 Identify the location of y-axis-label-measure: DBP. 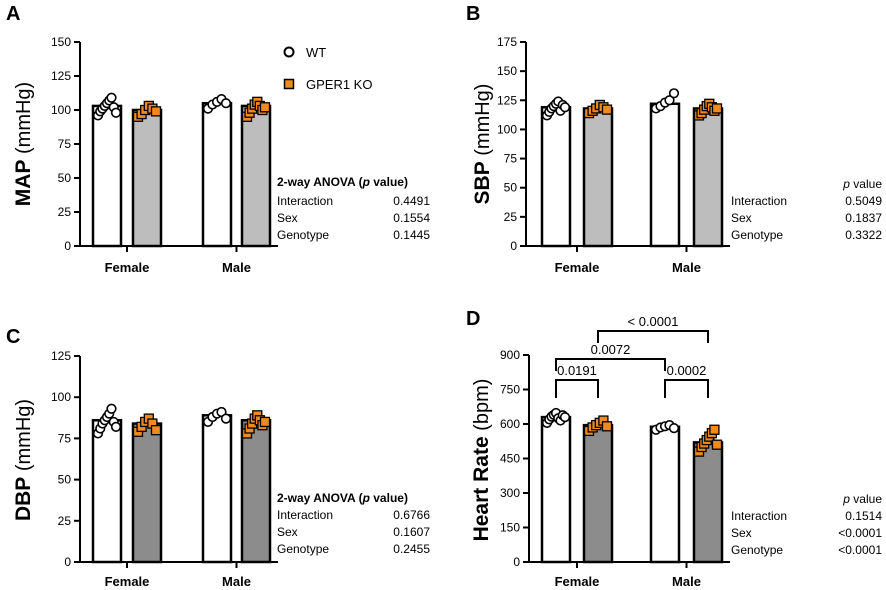
(23, 499).